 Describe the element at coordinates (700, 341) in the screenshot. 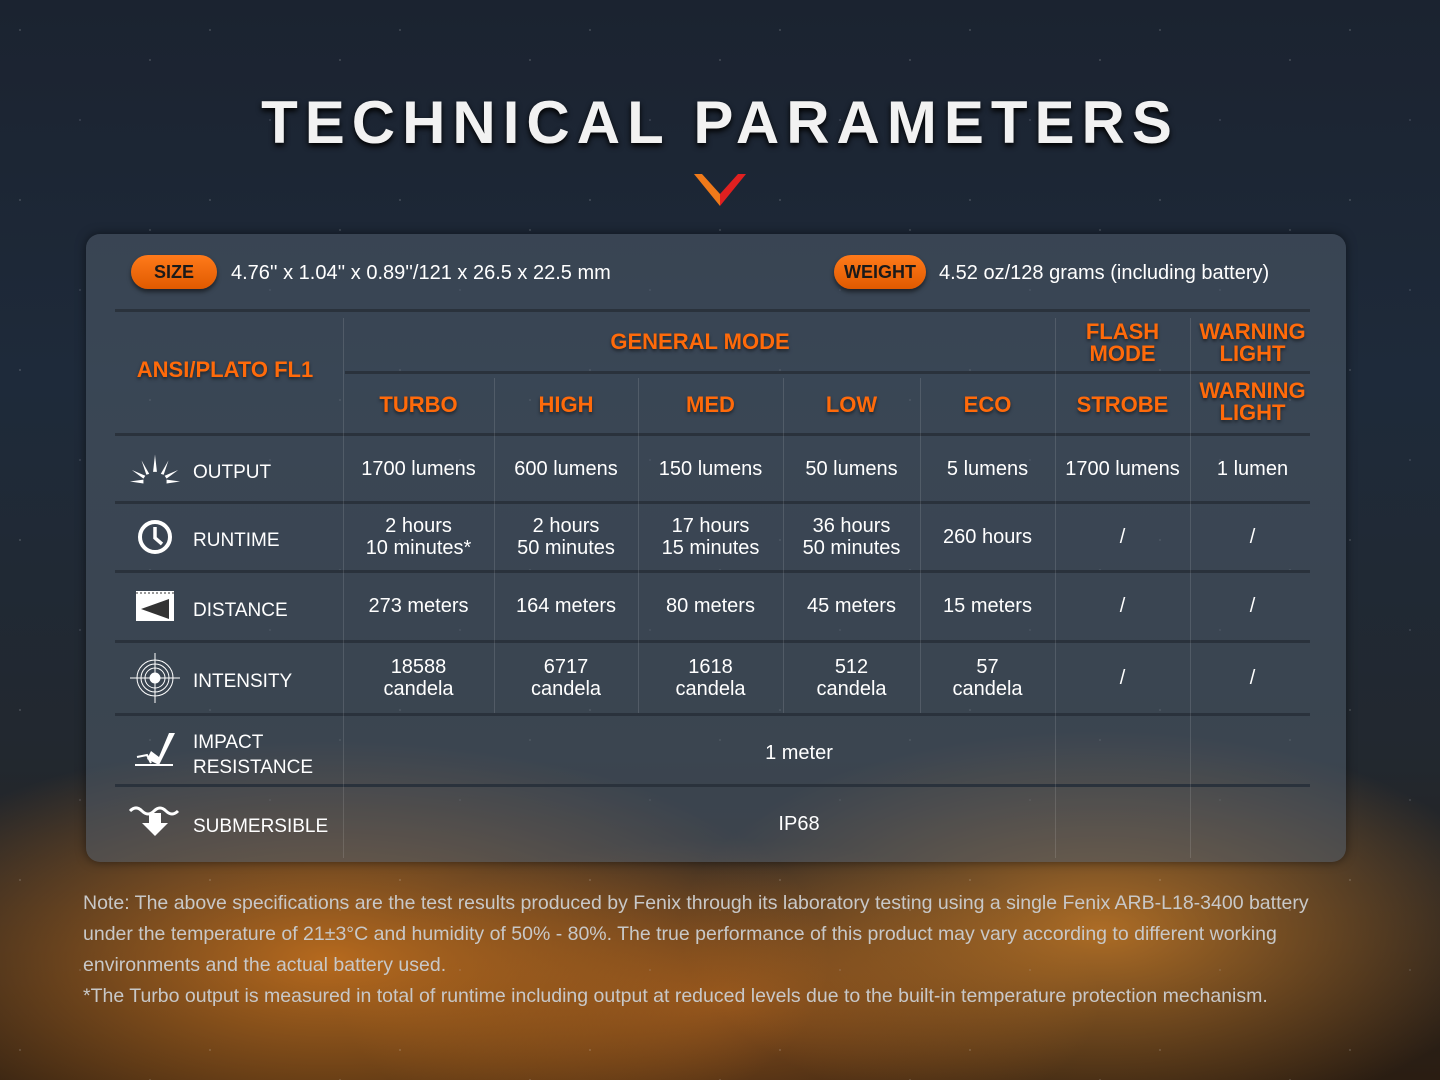

I see `general-mode-header: GENERAL MODE` at that location.